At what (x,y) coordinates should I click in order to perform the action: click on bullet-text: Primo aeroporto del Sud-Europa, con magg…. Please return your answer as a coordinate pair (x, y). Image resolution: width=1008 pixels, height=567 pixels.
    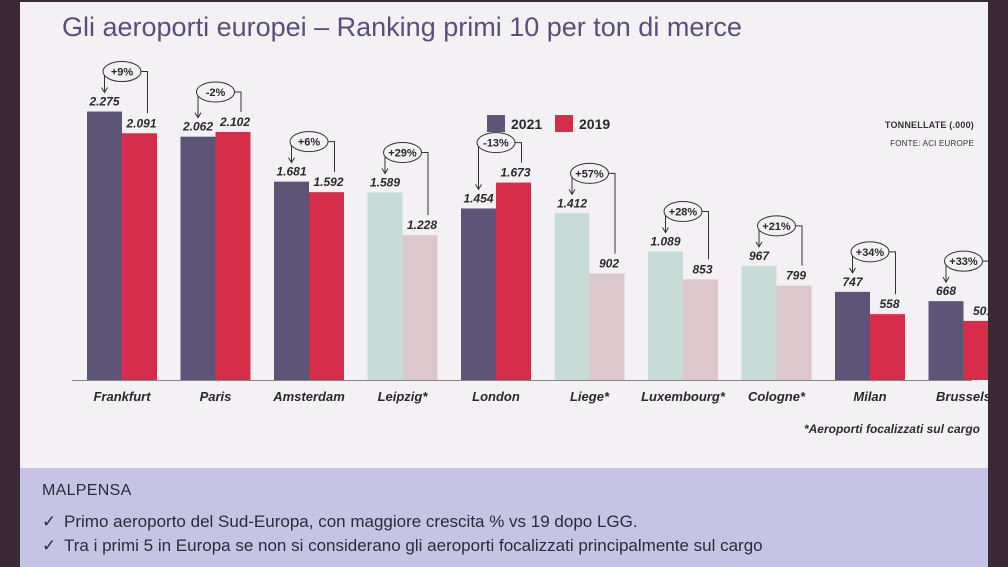
    Looking at the image, I should click on (351, 521).